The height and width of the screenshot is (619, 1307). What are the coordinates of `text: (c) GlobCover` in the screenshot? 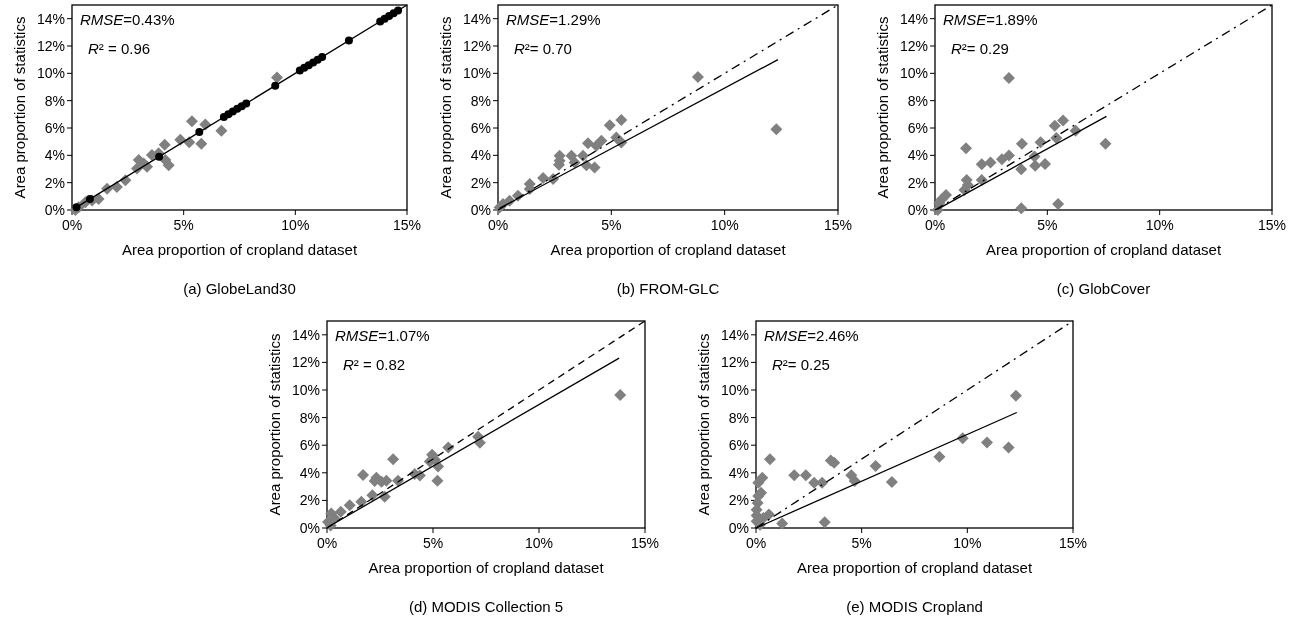 It's located at (1103, 288).